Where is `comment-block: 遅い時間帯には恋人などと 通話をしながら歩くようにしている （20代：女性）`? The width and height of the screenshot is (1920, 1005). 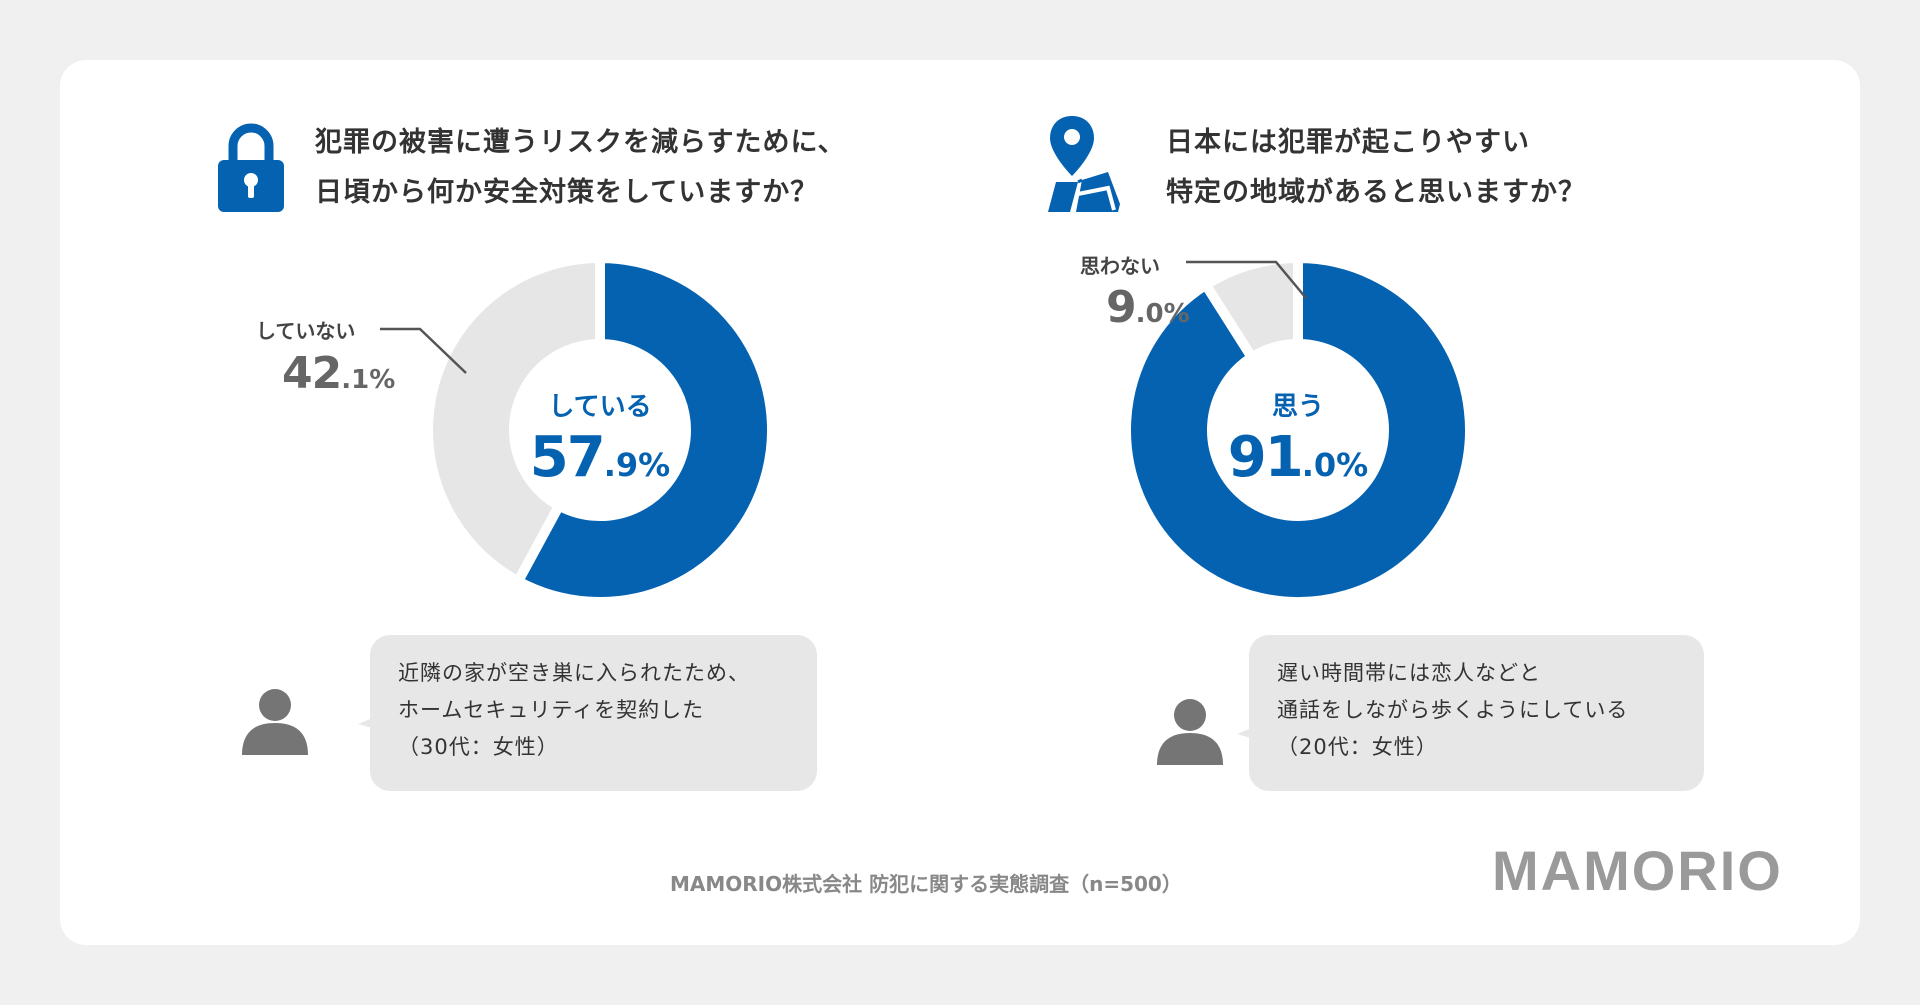
comment-block: 遅い時間帯には恋人などと 通話をしながら歩くようにしている （20代：女性） is located at coordinates (1455, 715).